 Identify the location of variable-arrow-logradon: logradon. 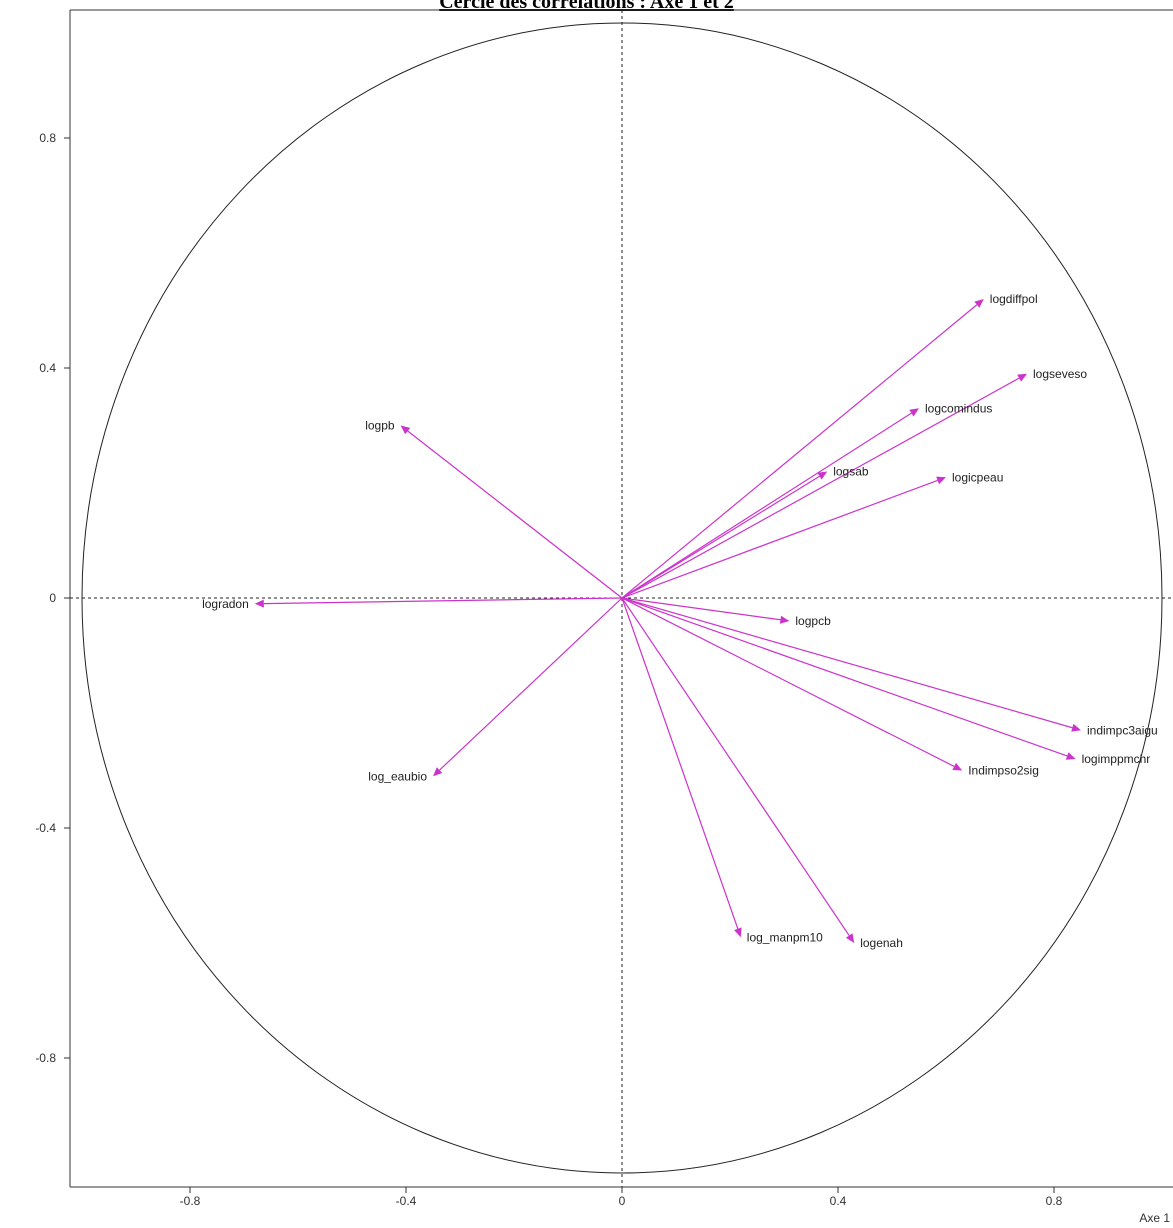
(412, 604).